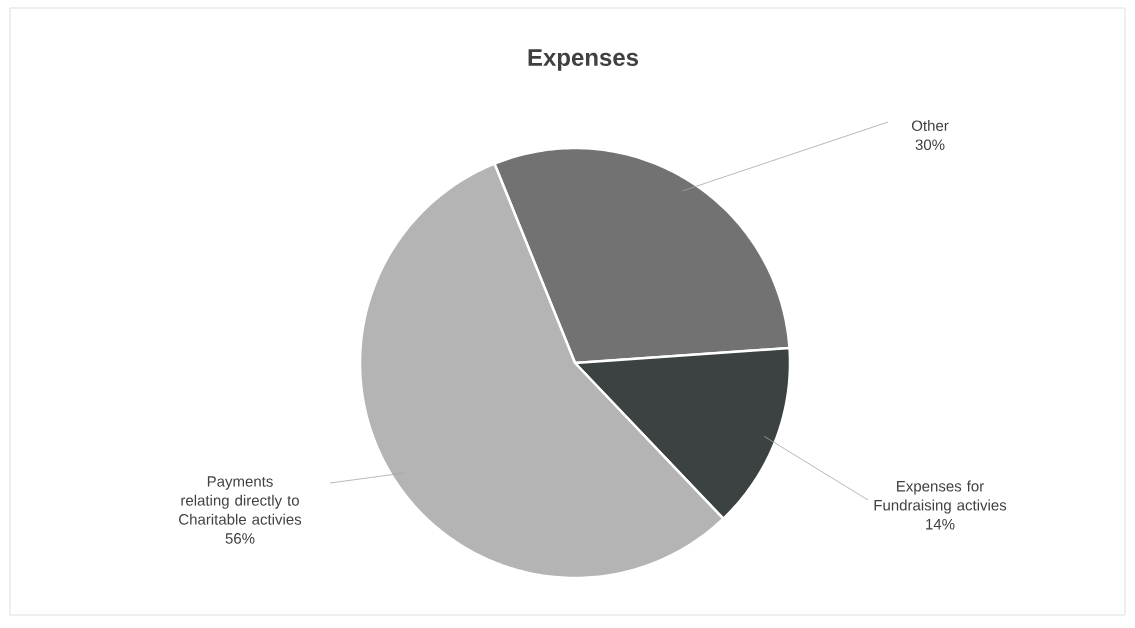 The image size is (1135, 628). Describe the element at coordinates (940, 524) in the screenshot. I see `data-label: 14%` at that location.